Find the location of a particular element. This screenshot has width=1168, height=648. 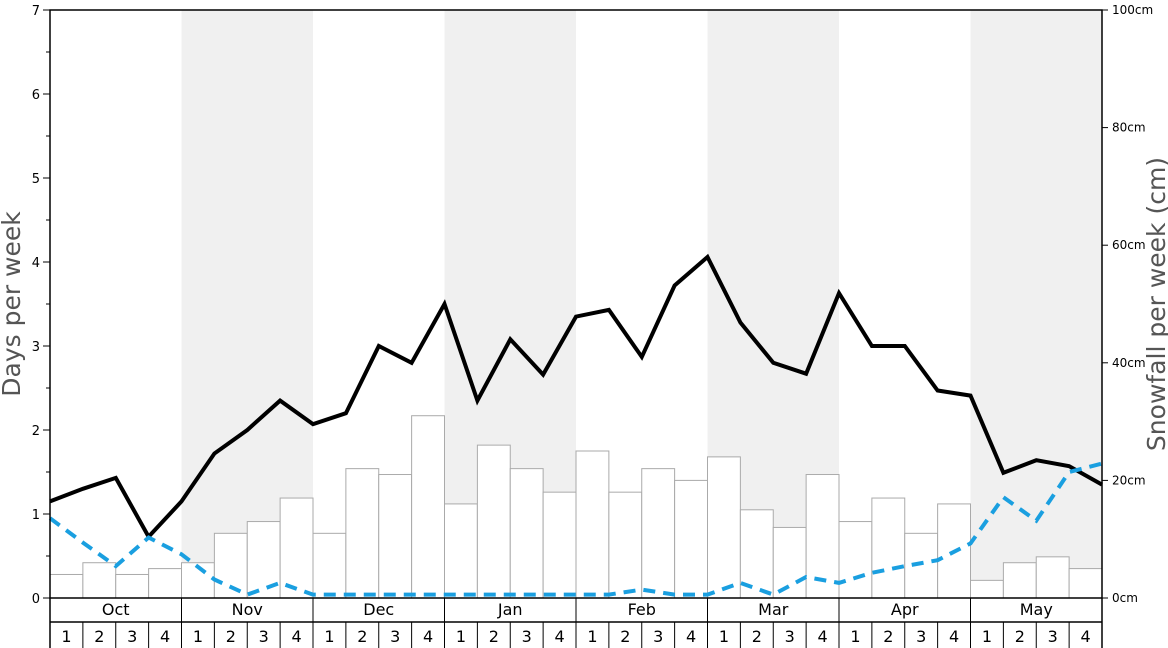

right-axis-title: Snowfall per week (cm) is located at coordinates (1155, 304).